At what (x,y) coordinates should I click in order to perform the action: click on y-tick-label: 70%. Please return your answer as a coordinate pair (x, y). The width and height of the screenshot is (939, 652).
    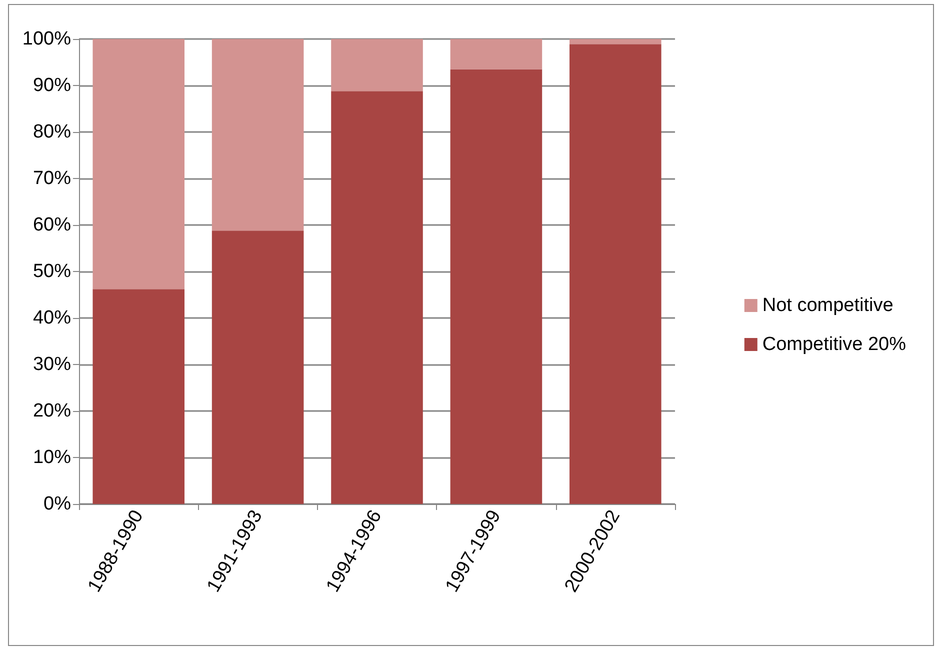
    Looking at the image, I should click on (52, 178).